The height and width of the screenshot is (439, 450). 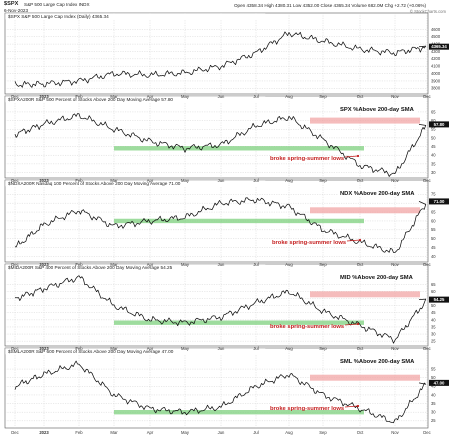 What do you see at coordinates (436, 80) in the screenshot?
I see `y-tick-label: 3900` at bounding box center [436, 80].